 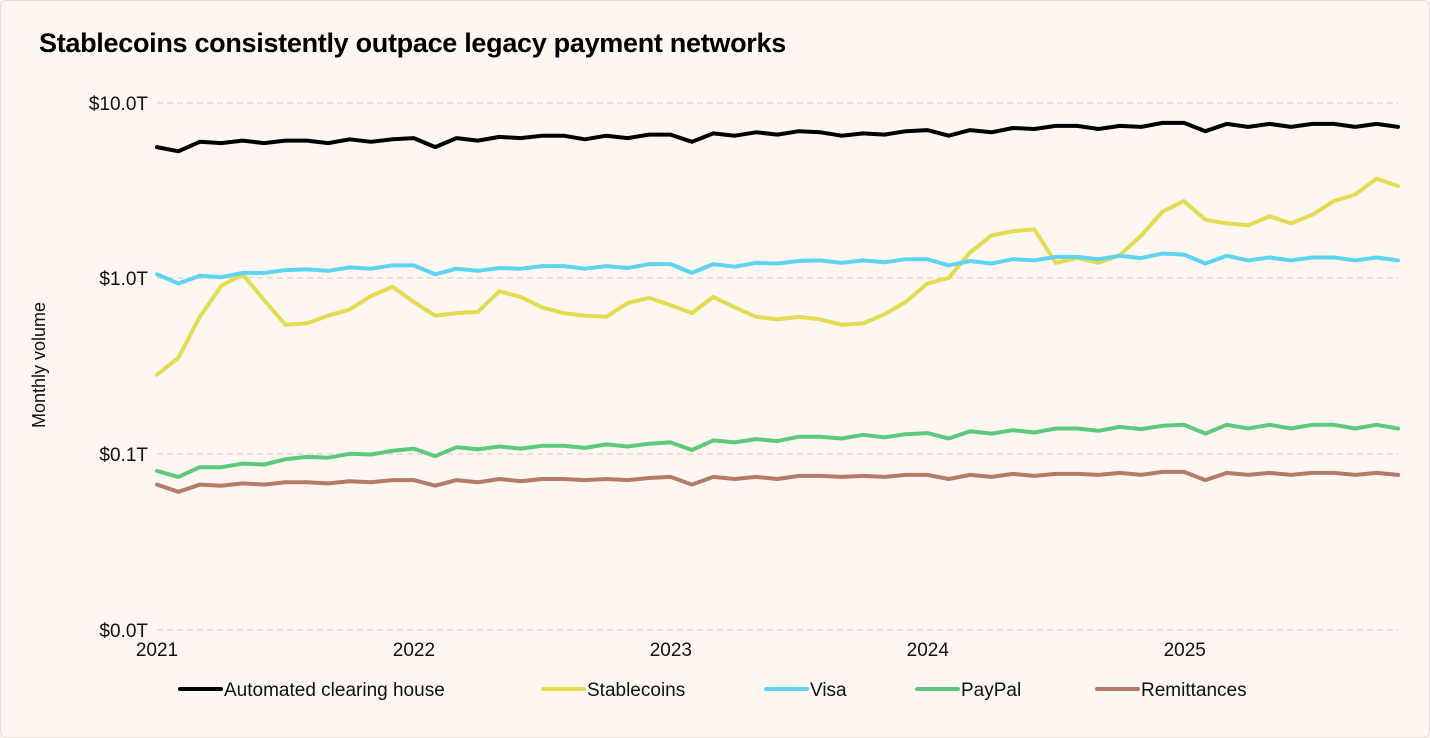 What do you see at coordinates (991, 690) in the screenshot?
I see `legend-label-paypal: PayPal` at bounding box center [991, 690].